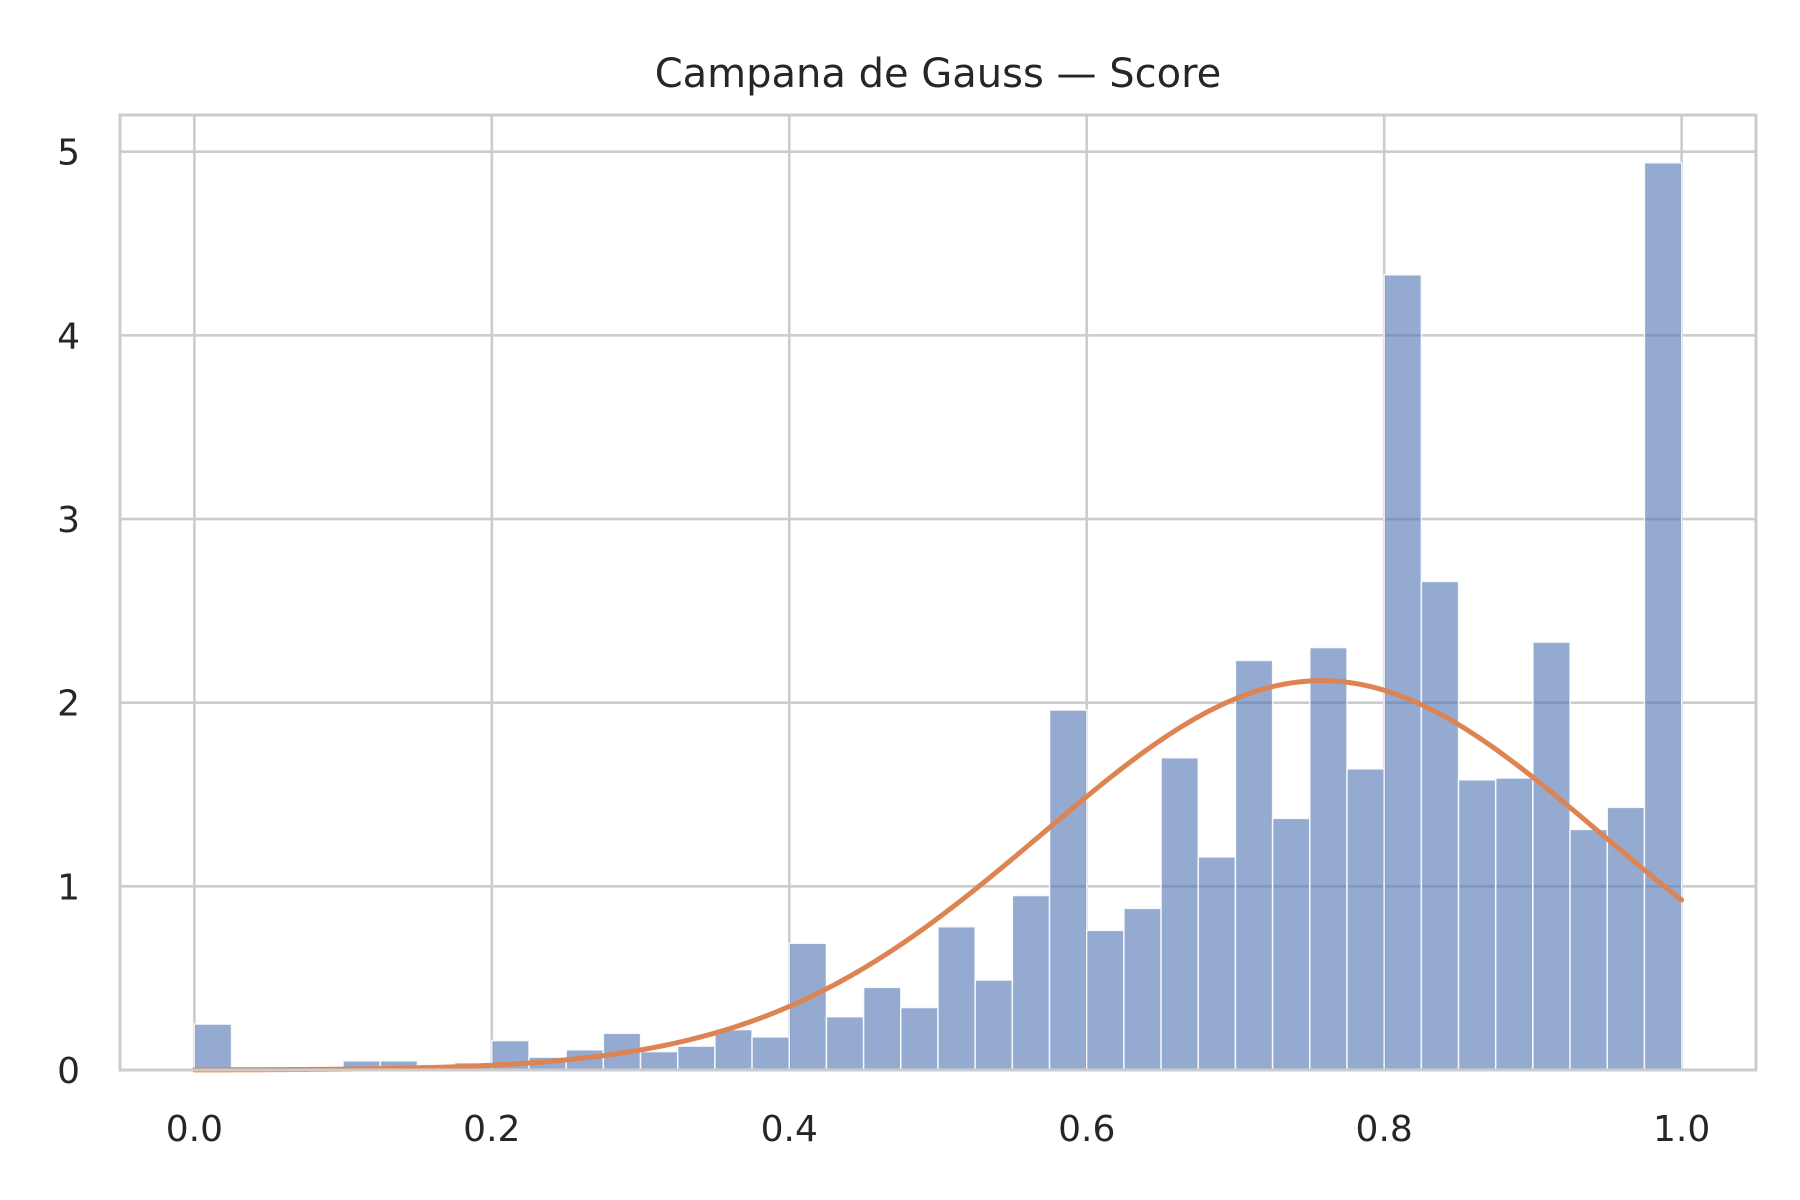  Describe the element at coordinates (1384, 1129) in the screenshot. I see `x-tick-label-4: 0.8` at that location.